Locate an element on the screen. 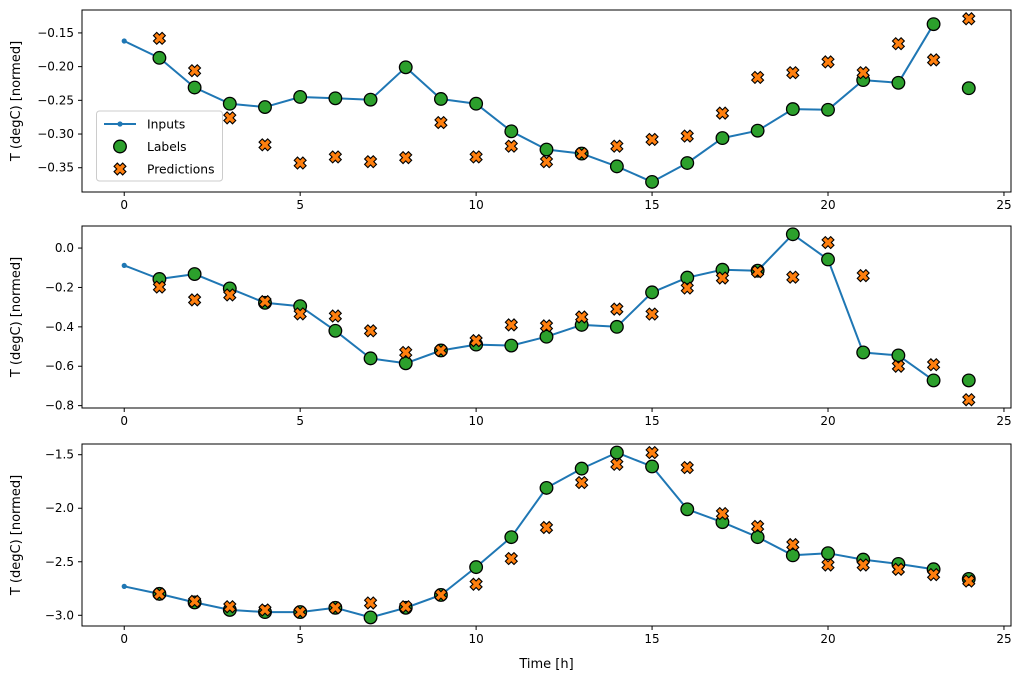 This screenshot has width=1023, height=683. legend-circle-sample is located at coordinates (120, 146).